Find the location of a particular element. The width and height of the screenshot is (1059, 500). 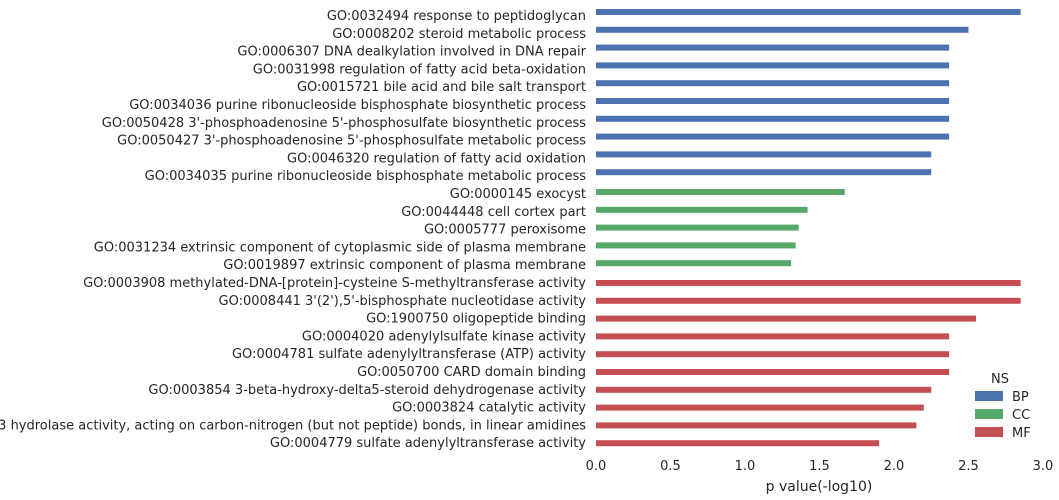

legend-label-cc: CC is located at coordinates (1021, 415).